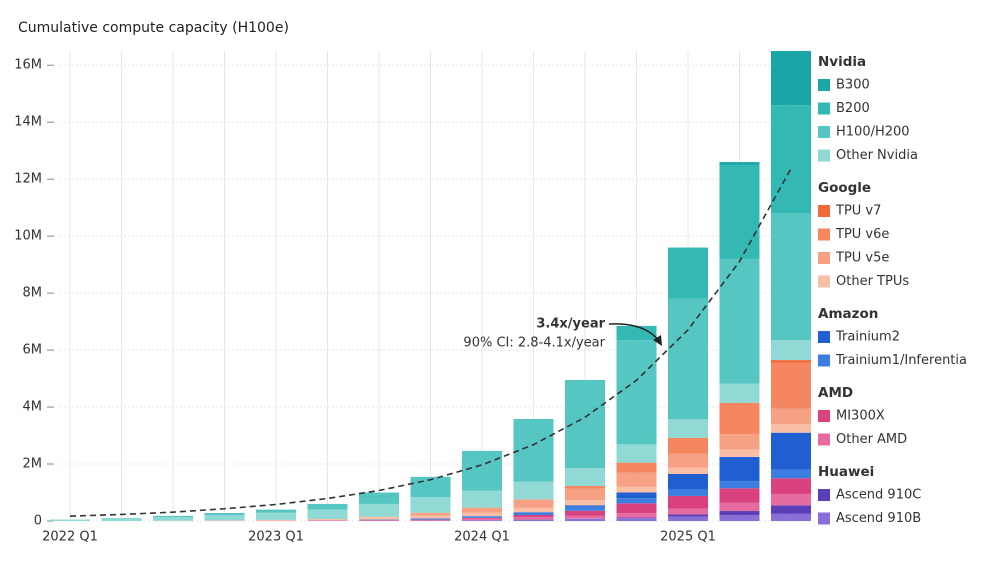  I want to click on legend-label: TPU v5e, so click(862, 258).